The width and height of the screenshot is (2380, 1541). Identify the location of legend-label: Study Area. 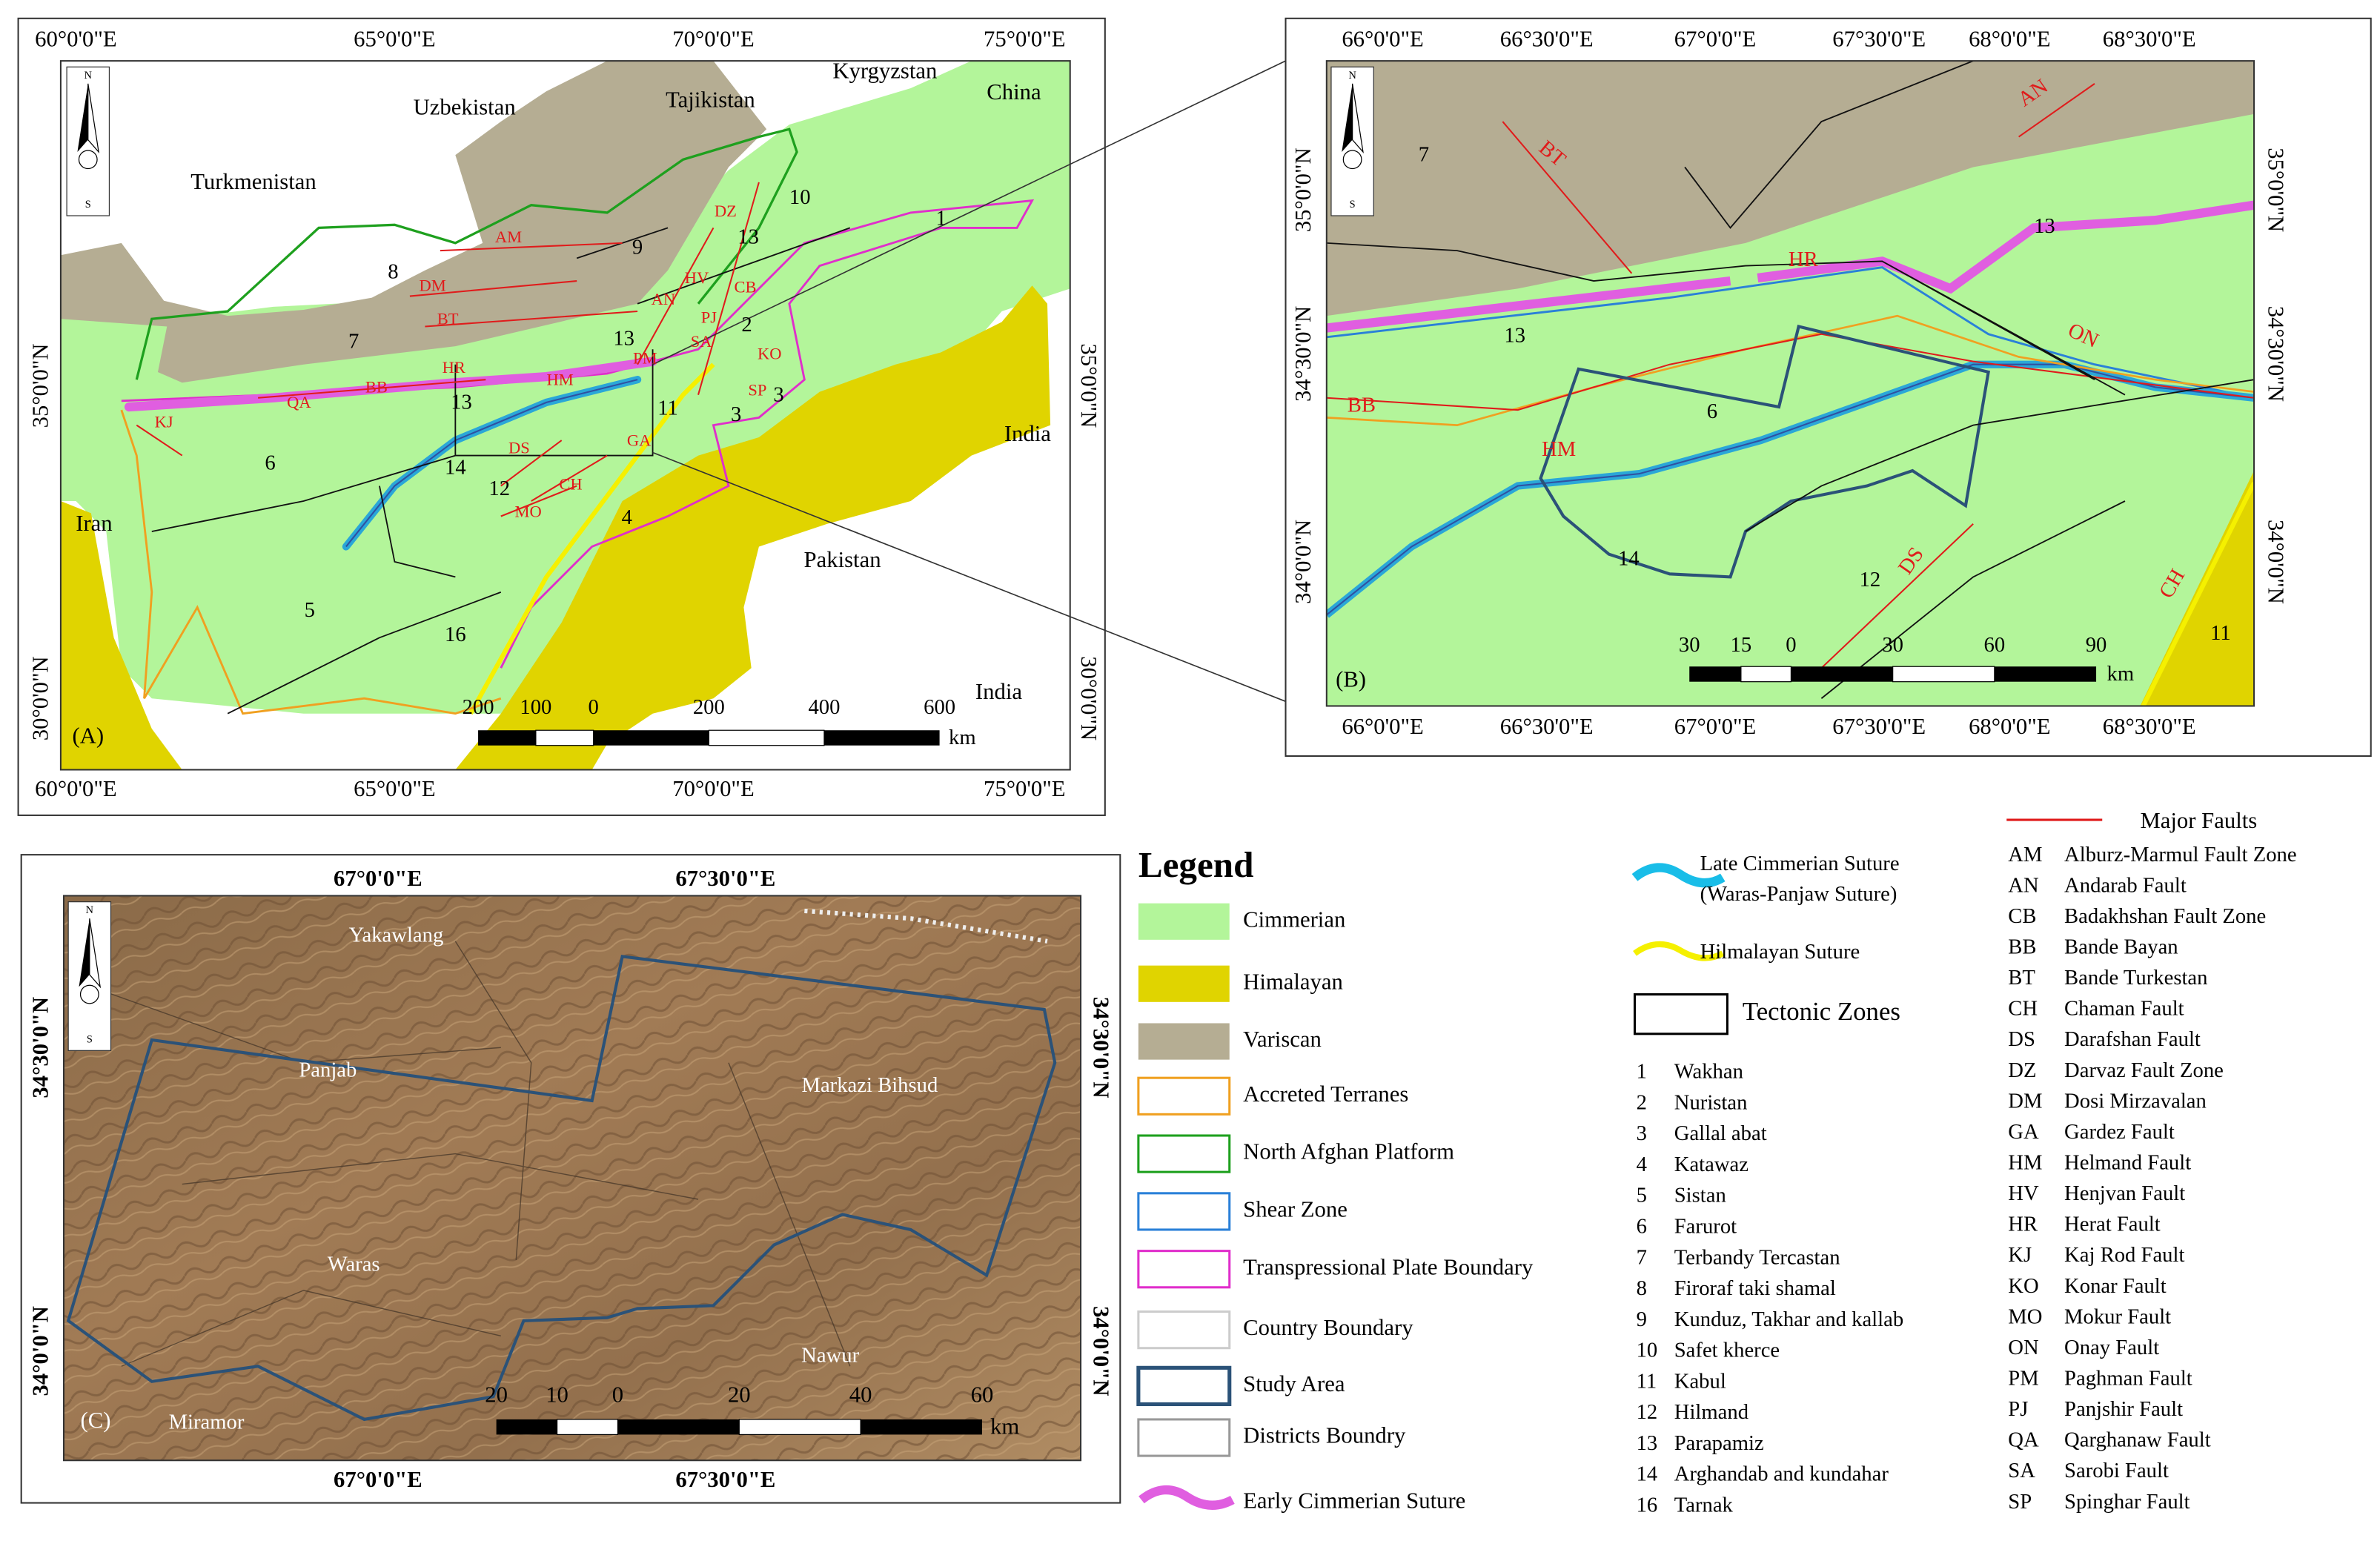
(1294, 1383).